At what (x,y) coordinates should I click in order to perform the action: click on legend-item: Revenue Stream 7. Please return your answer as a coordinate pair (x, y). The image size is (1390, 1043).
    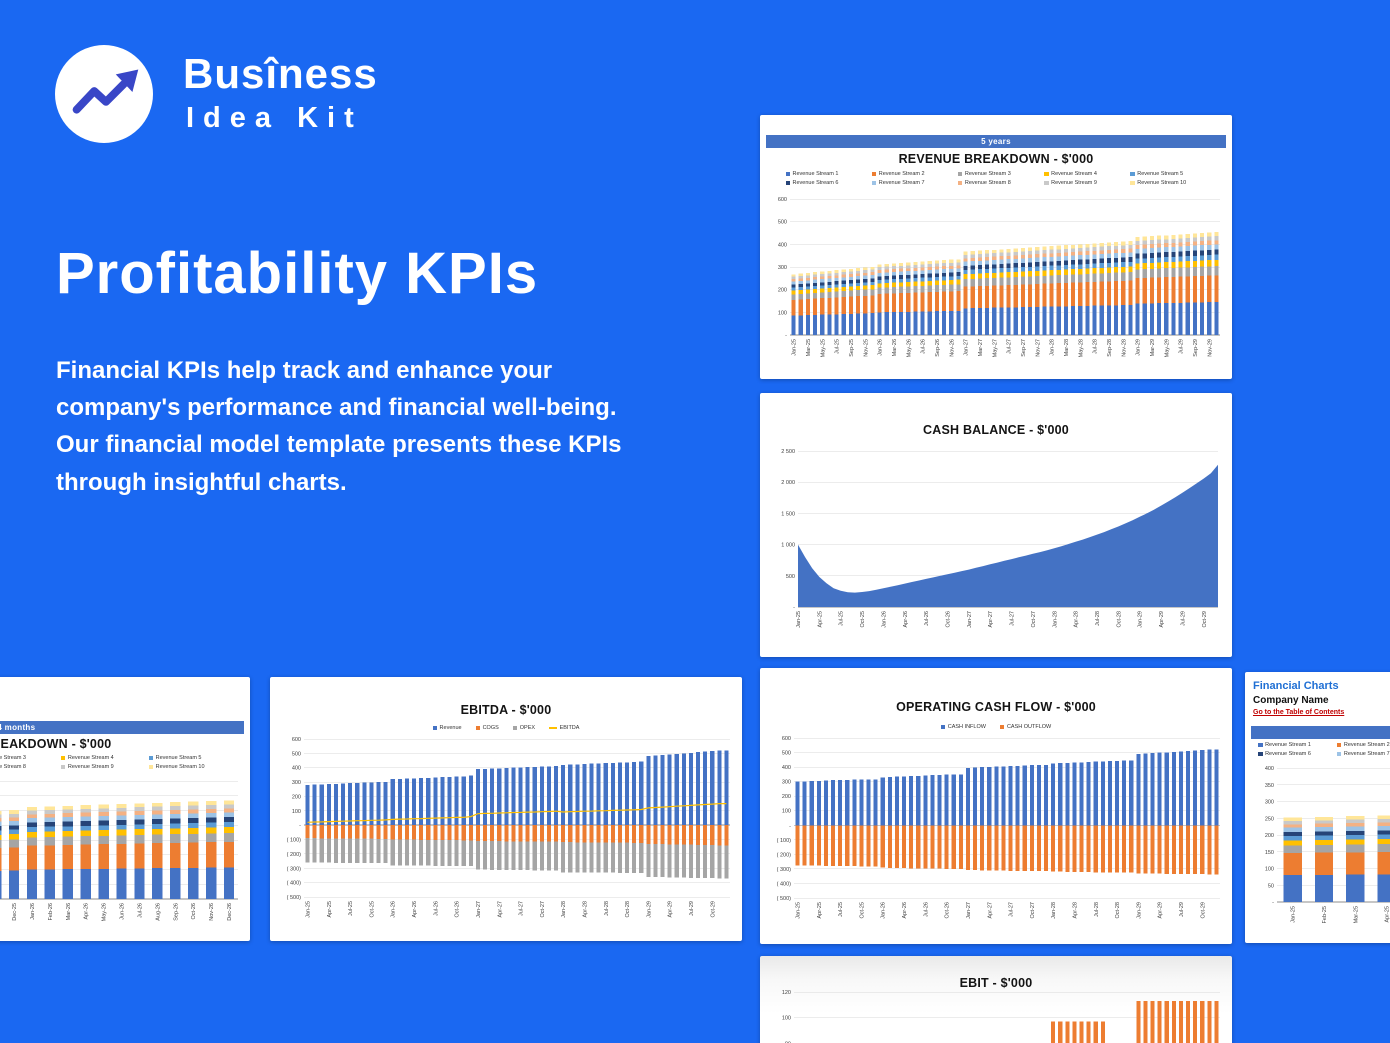
    Looking at the image, I should click on (914, 183).